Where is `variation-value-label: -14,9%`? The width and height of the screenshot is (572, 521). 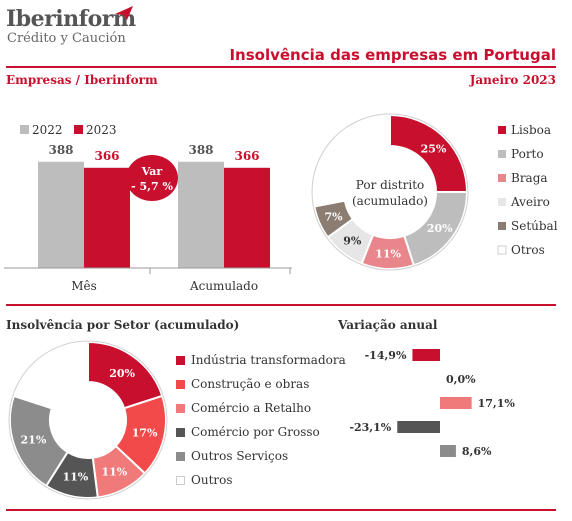 variation-value-label: -14,9% is located at coordinates (386, 355).